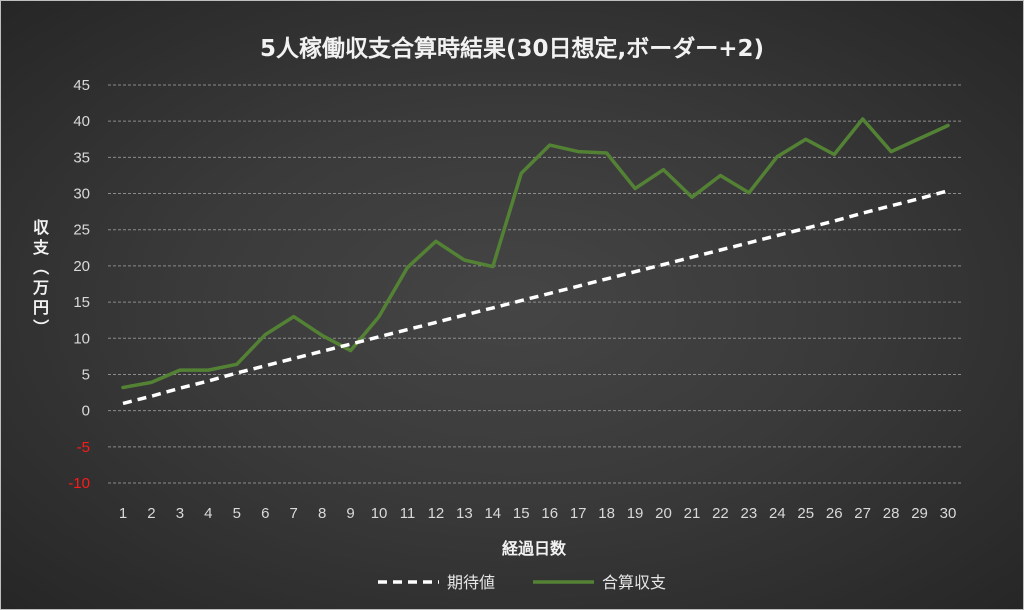  Describe the element at coordinates (777, 513) in the screenshot. I see `x-tick-label: 24` at that location.